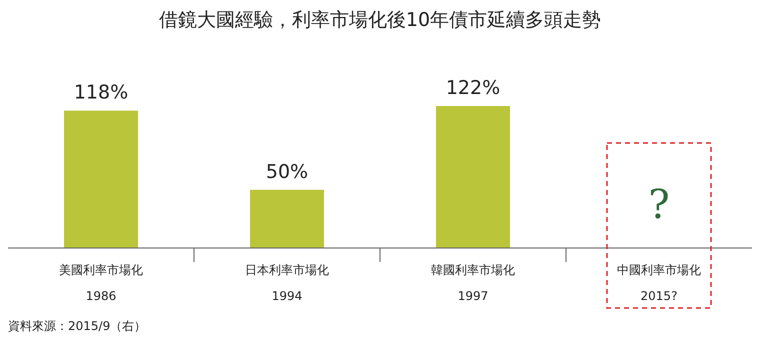  Describe the element at coordinates (380, 20) in the screenshot. I see `chart-title: 借鏡大國經驗，利率市場化後10年債市延續多頭走勢` at that location.